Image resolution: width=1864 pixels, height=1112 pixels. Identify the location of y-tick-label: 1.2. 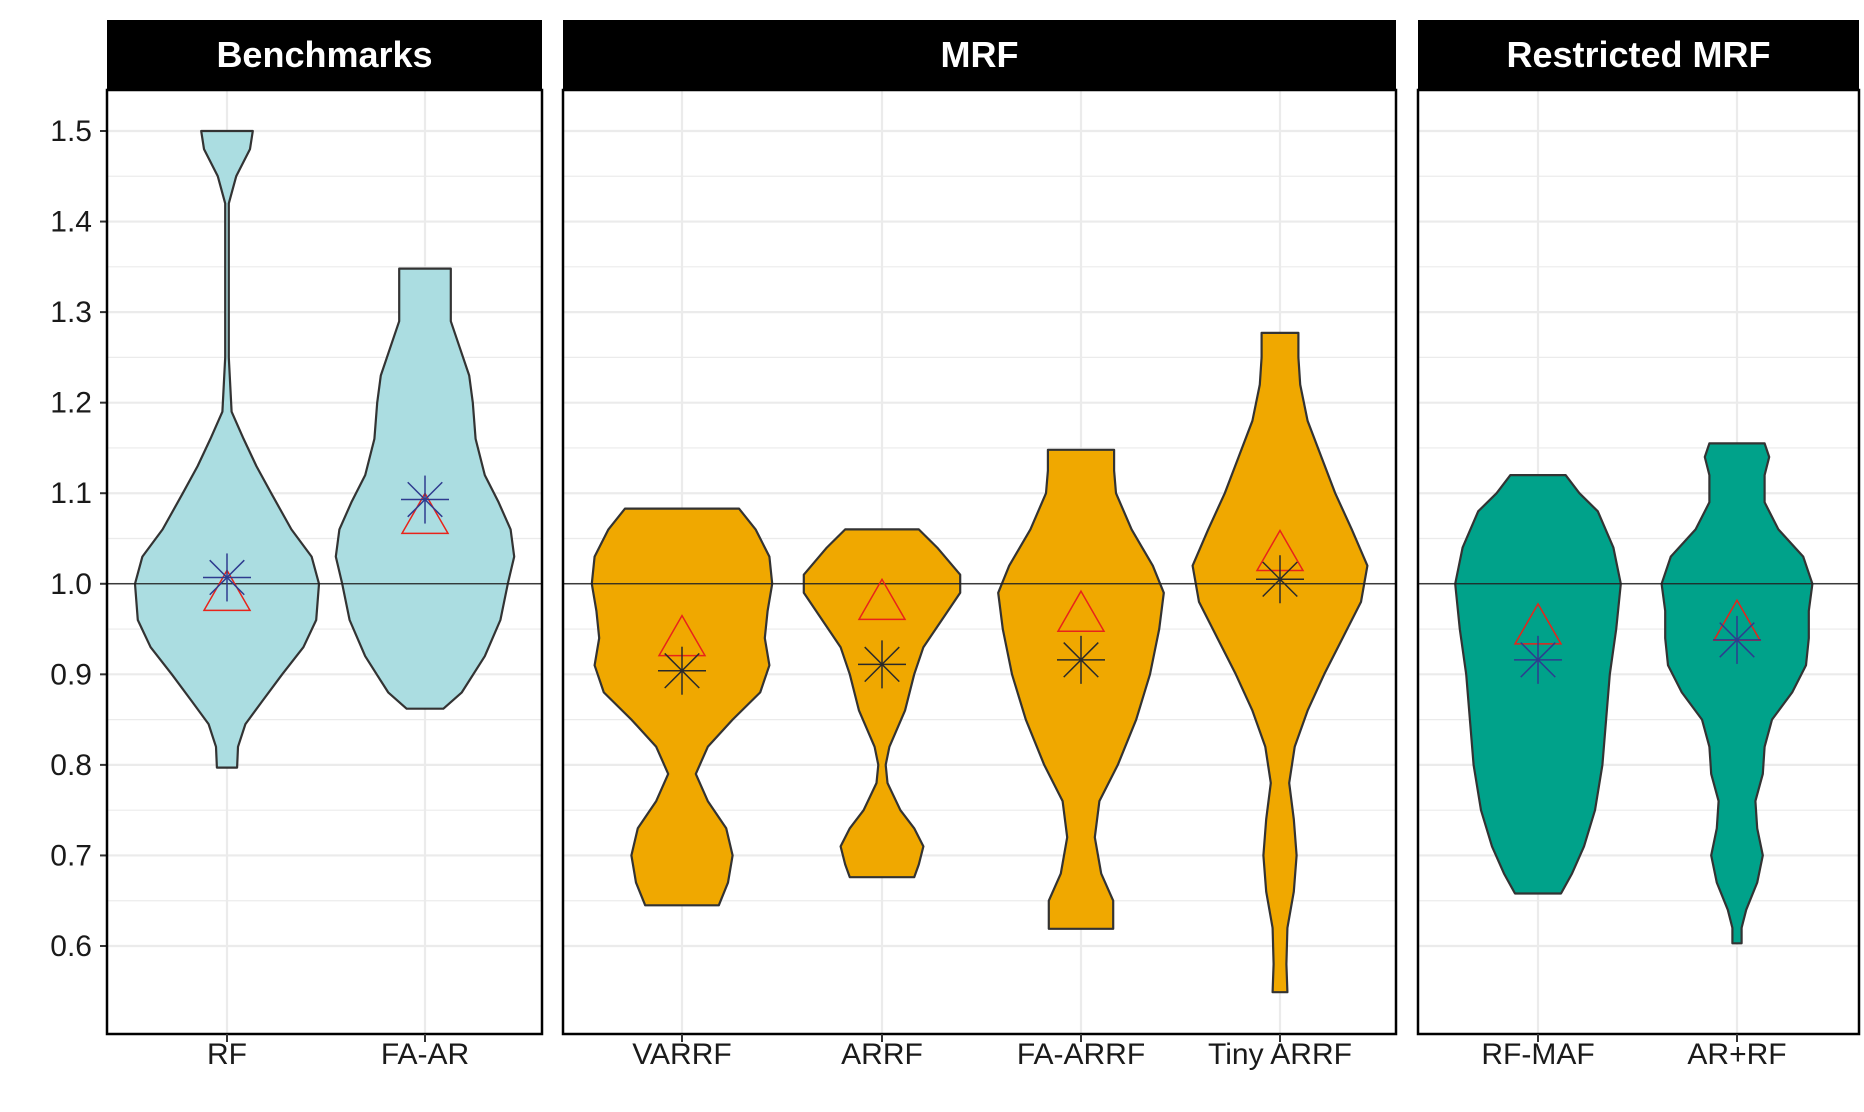
(71, 403).